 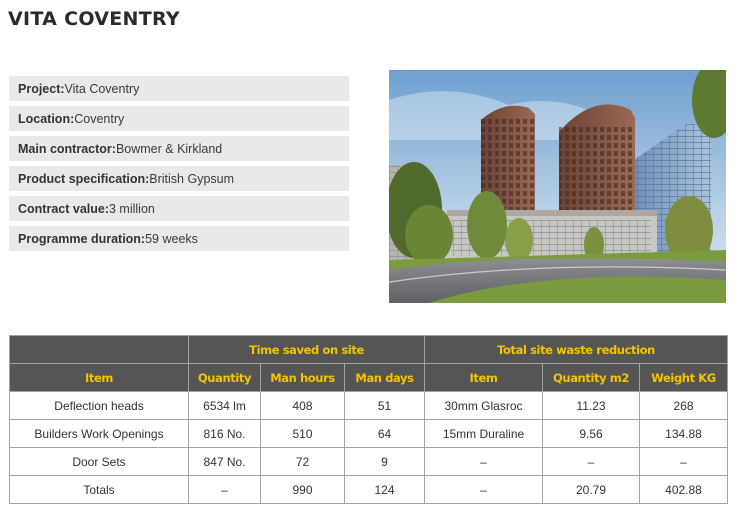 What do you see at coordinates (591, 489) in the screenshot?
I see `table-cell: 20.79` at bounding box center [591, 489].